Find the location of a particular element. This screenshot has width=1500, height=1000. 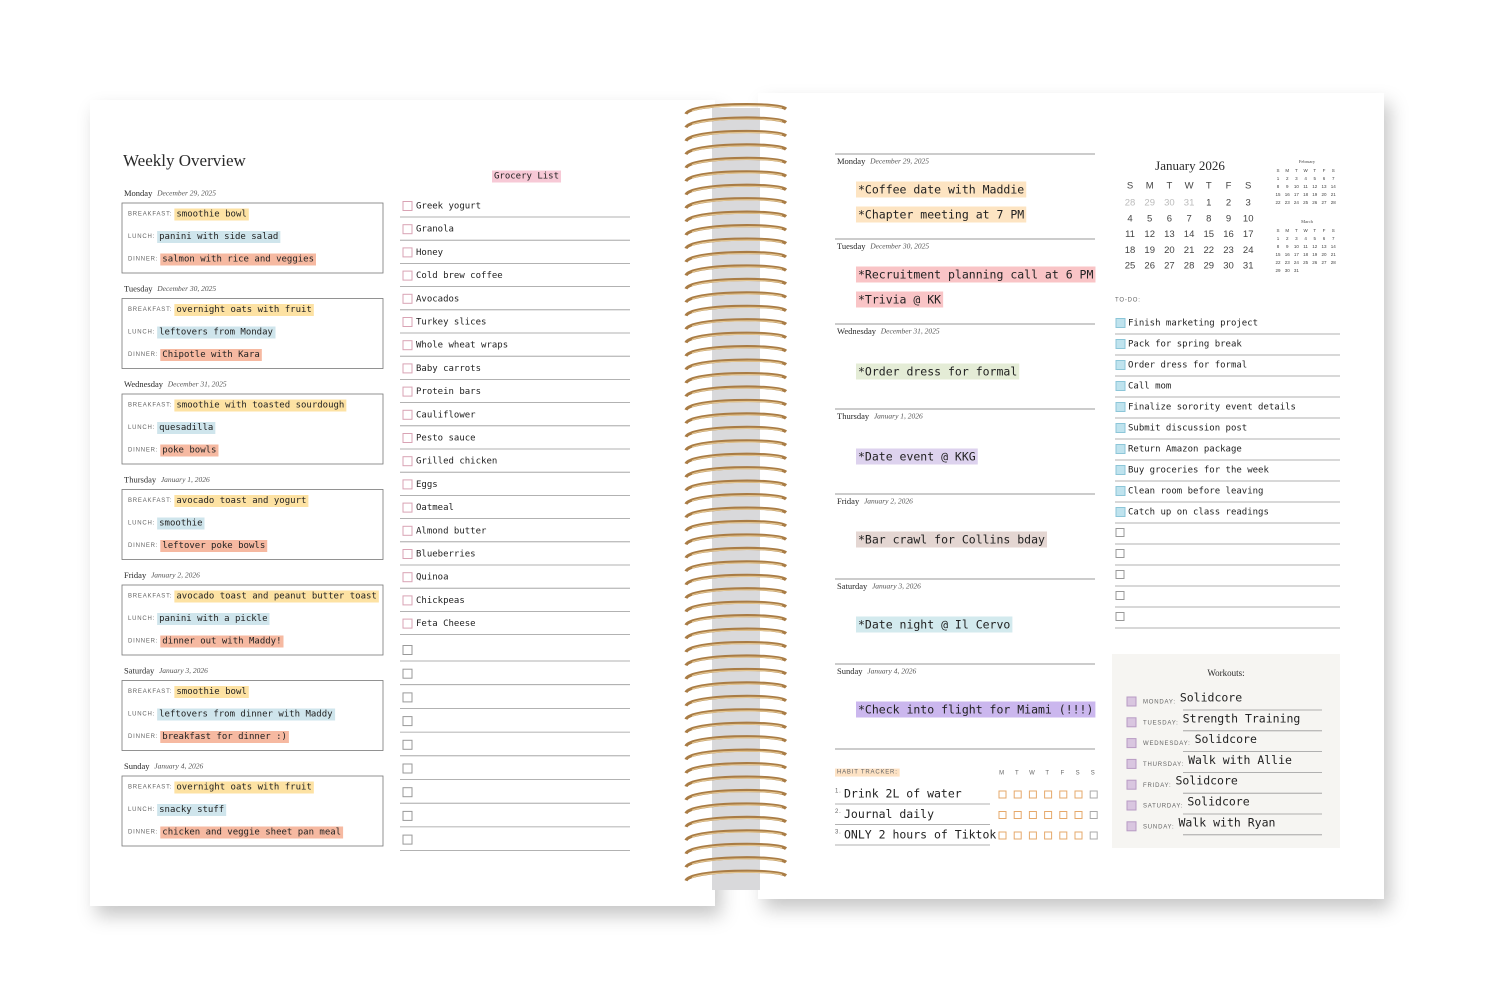

workout-day: WEDNESDAY: is located at coordinates (1167, 744).